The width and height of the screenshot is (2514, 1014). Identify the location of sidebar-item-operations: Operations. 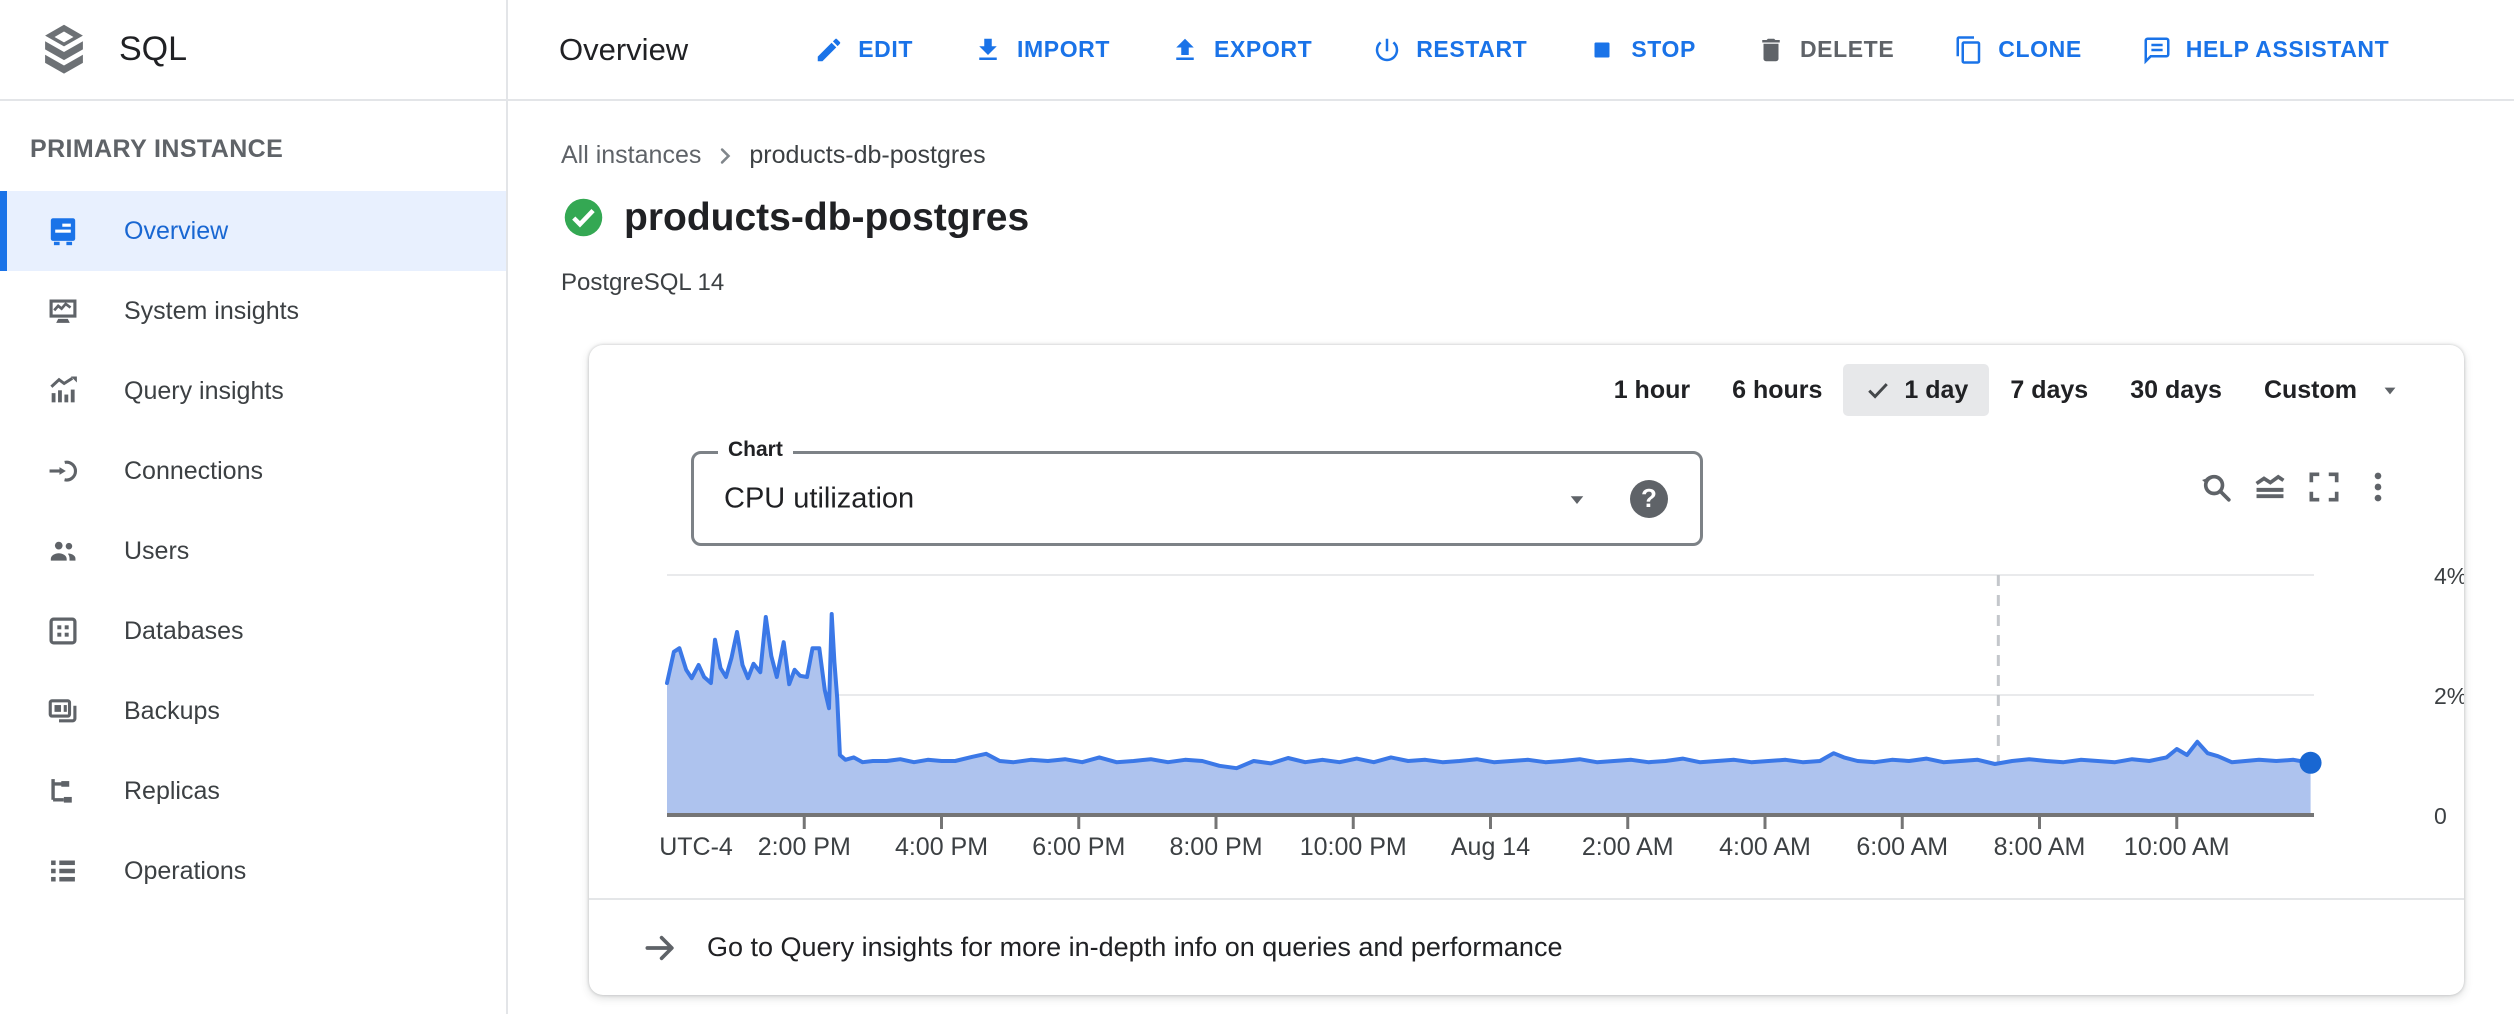
(253, 871).